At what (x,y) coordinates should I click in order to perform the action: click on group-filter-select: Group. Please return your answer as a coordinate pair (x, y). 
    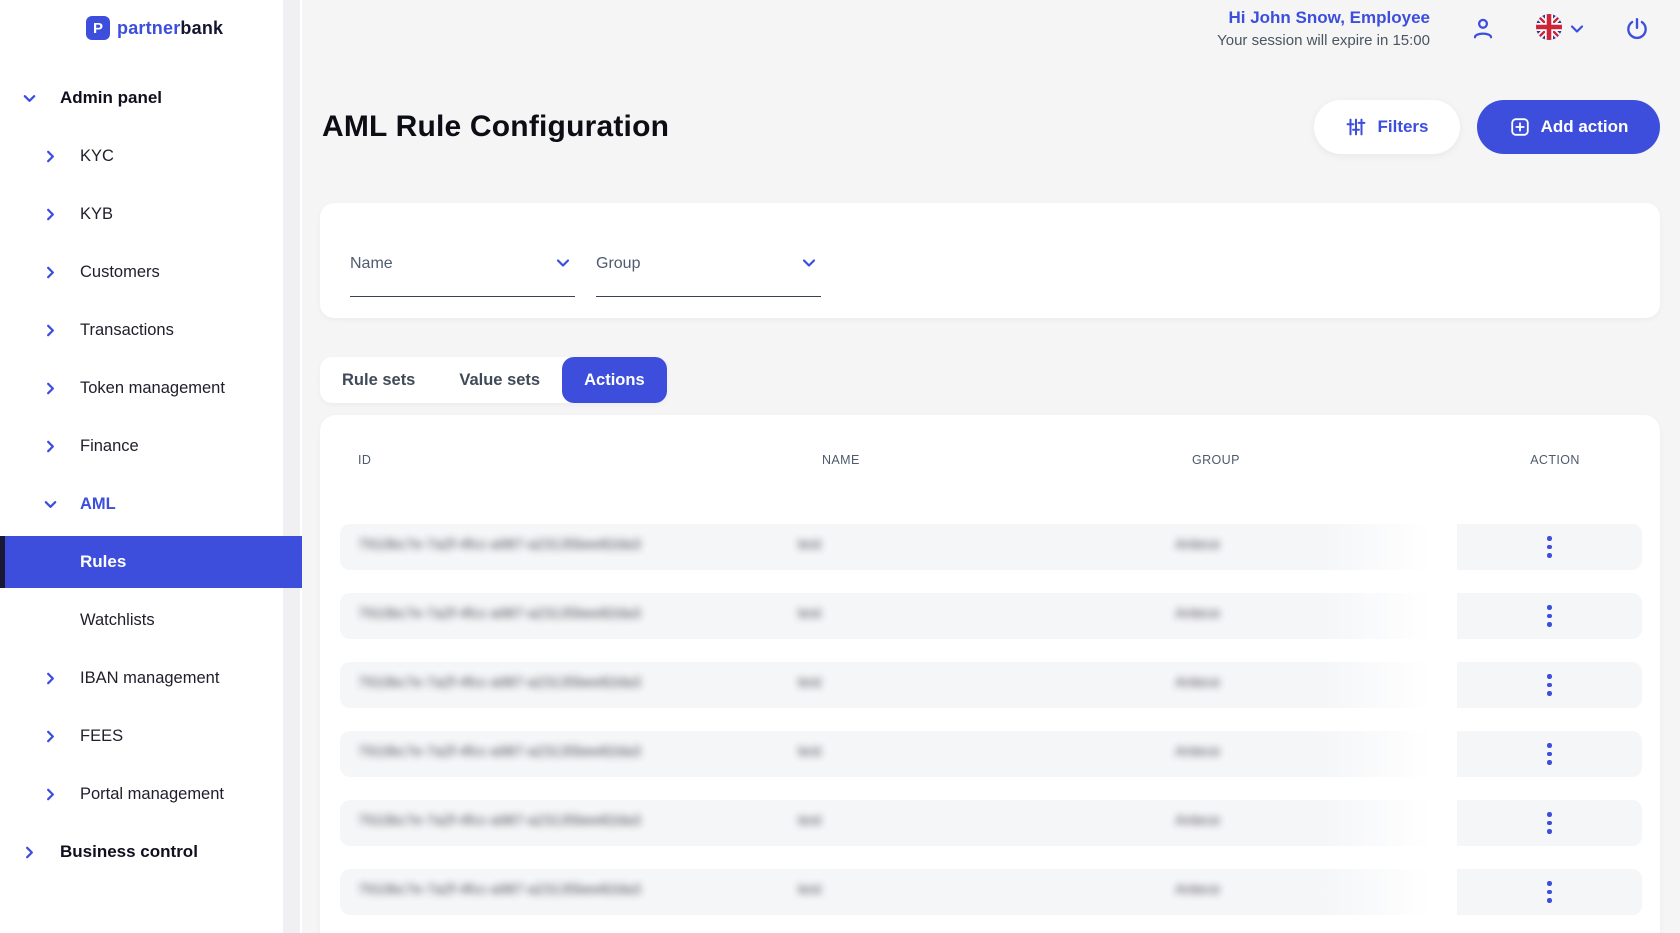
    Looking at the image, I should click on (708, 271).